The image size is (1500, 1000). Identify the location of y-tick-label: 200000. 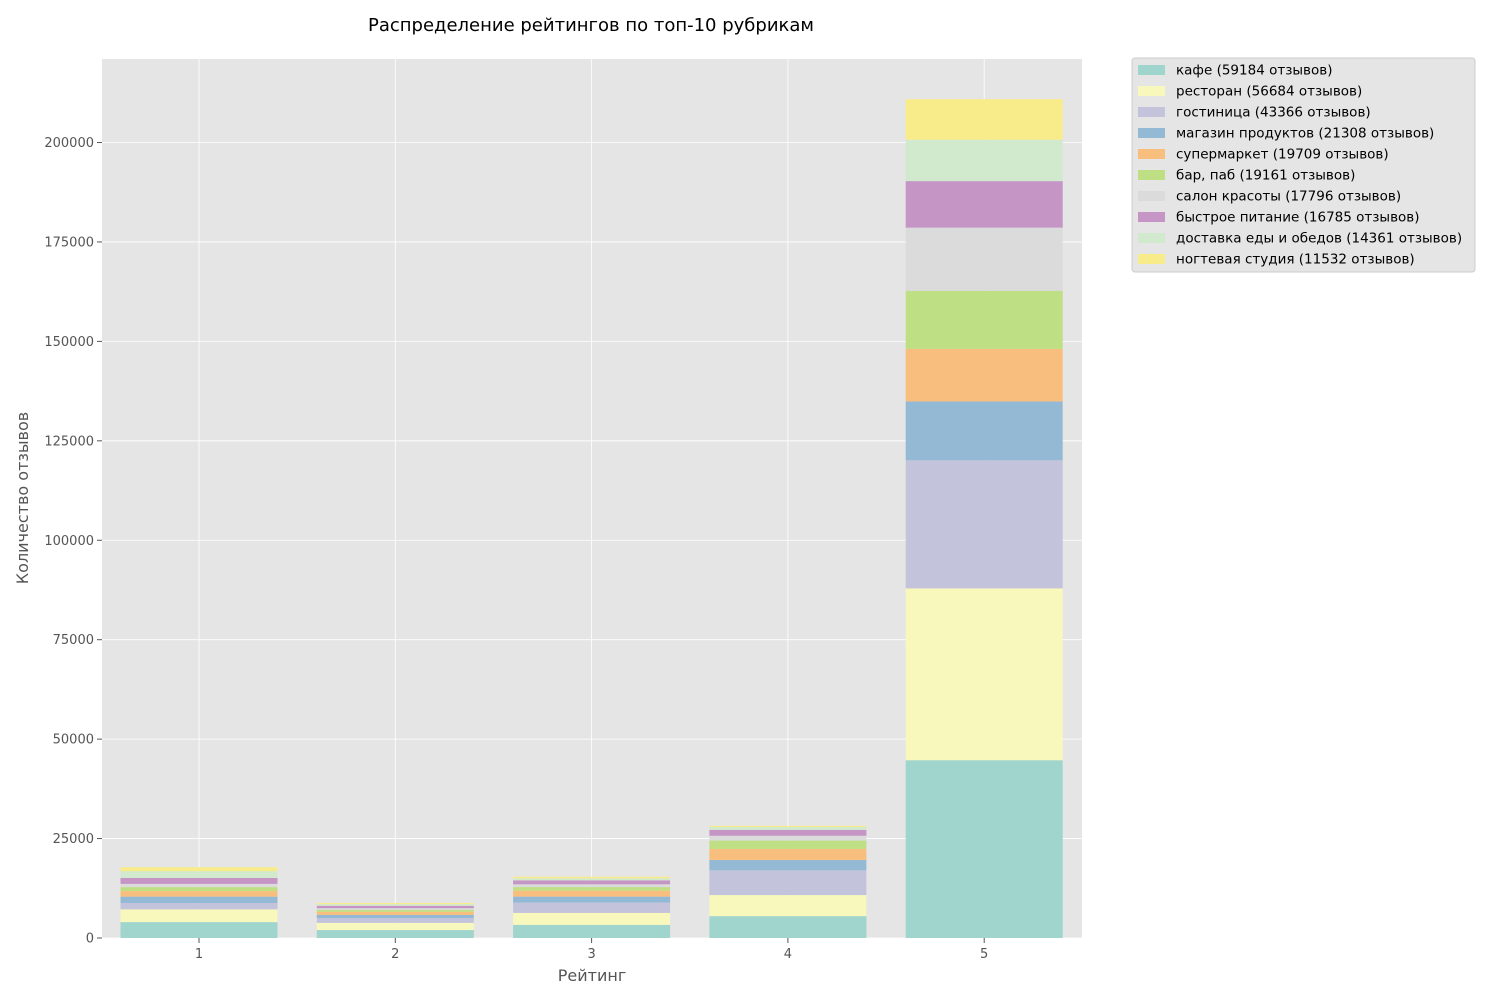
(69, 143).